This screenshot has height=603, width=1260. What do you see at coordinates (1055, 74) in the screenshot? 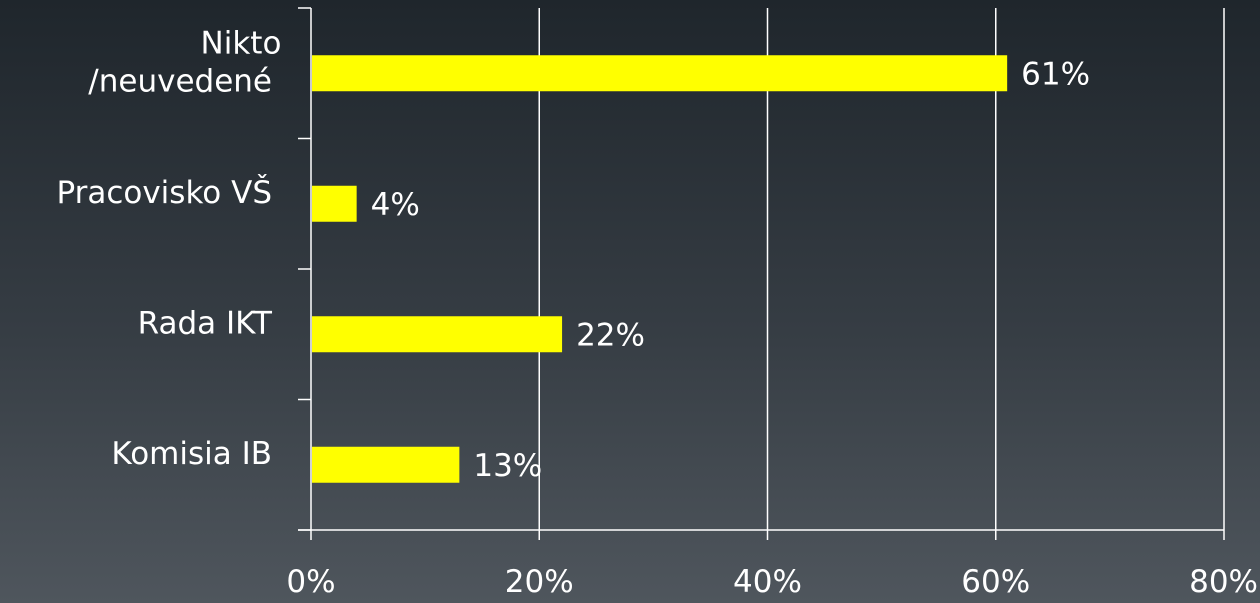
I see `data-label: 61%` at bounding box center [1055, 74].